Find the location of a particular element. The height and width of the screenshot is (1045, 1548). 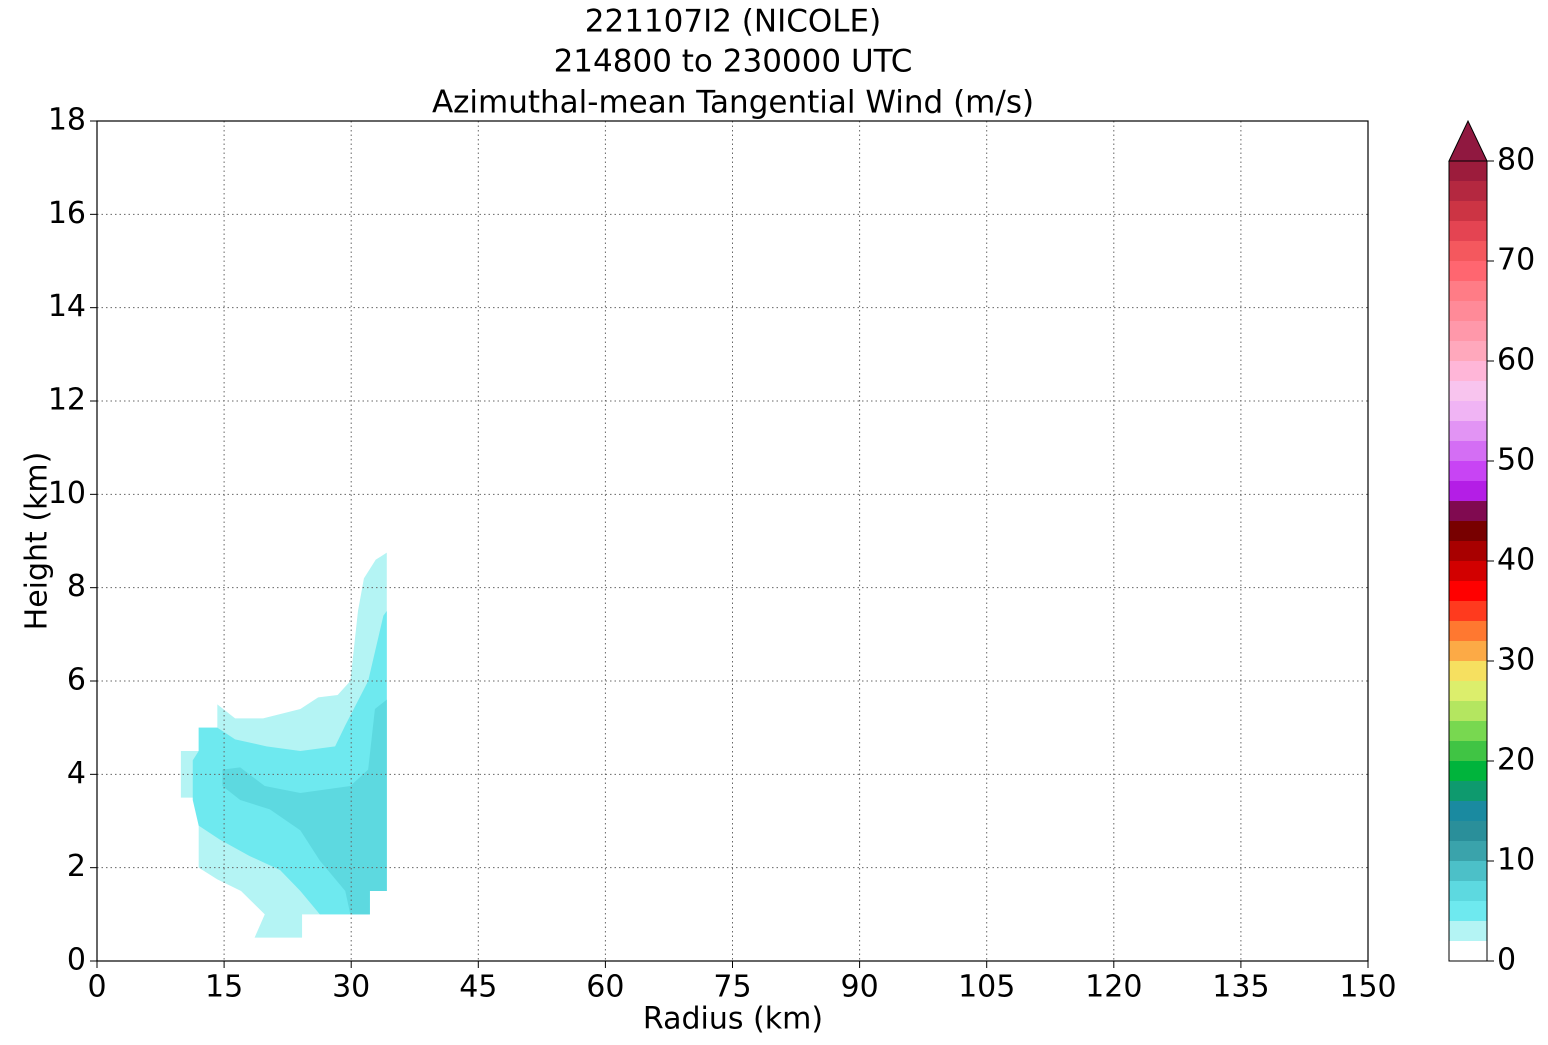

x-tick-label: 60 is located at coordinates (605, 987).